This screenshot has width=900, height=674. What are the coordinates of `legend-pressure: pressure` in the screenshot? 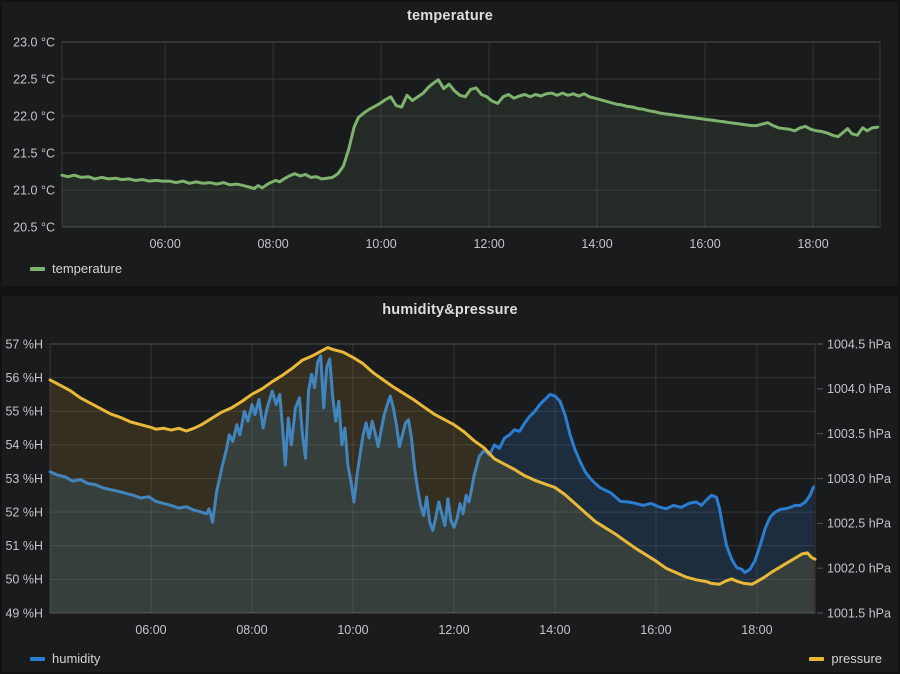 It's located at (845, 658).